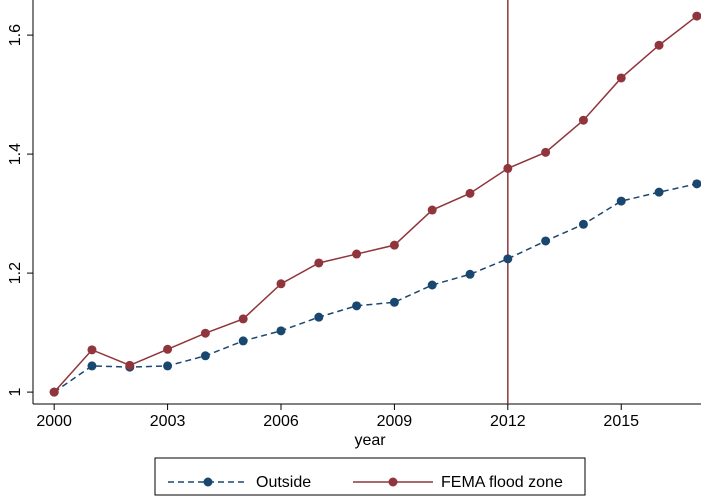 The height and width of the screenshot is (500, 701). What do you see at coordinates (15, 392) in the screenshot?
I see `y-tick-label: 1` at bounding box center [15, 392].